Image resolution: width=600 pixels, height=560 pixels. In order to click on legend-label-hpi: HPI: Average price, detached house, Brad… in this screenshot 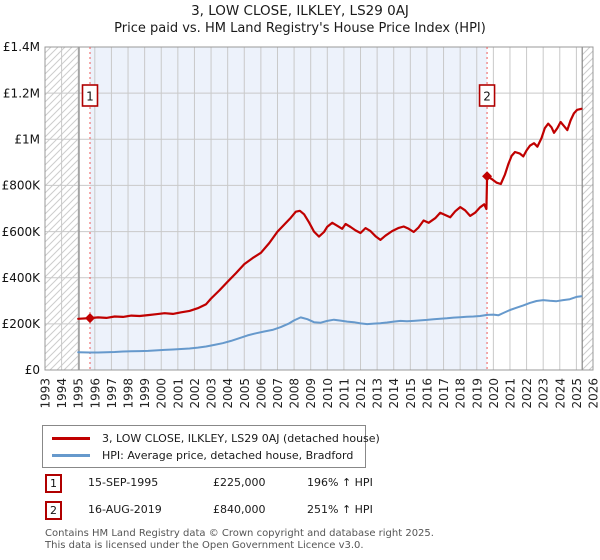, I will do `click(228, 455)`.